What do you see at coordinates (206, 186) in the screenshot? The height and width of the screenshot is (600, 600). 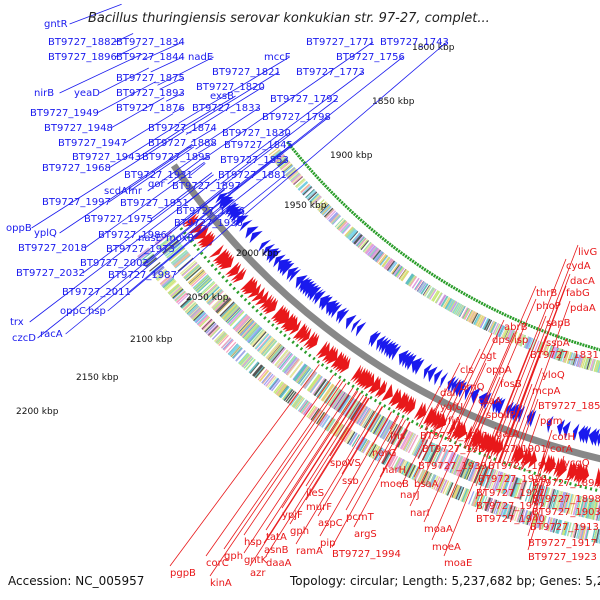 I see `forward-gene-label: BT9727_1897` at bounding box center [206, 186].